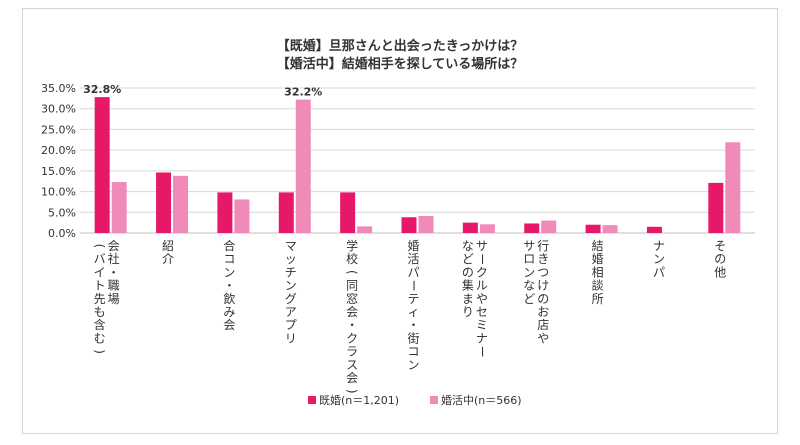 This screenshot has width=800, height=445. I want to click on y-tick-label: 30.0%, so click(58, 109).